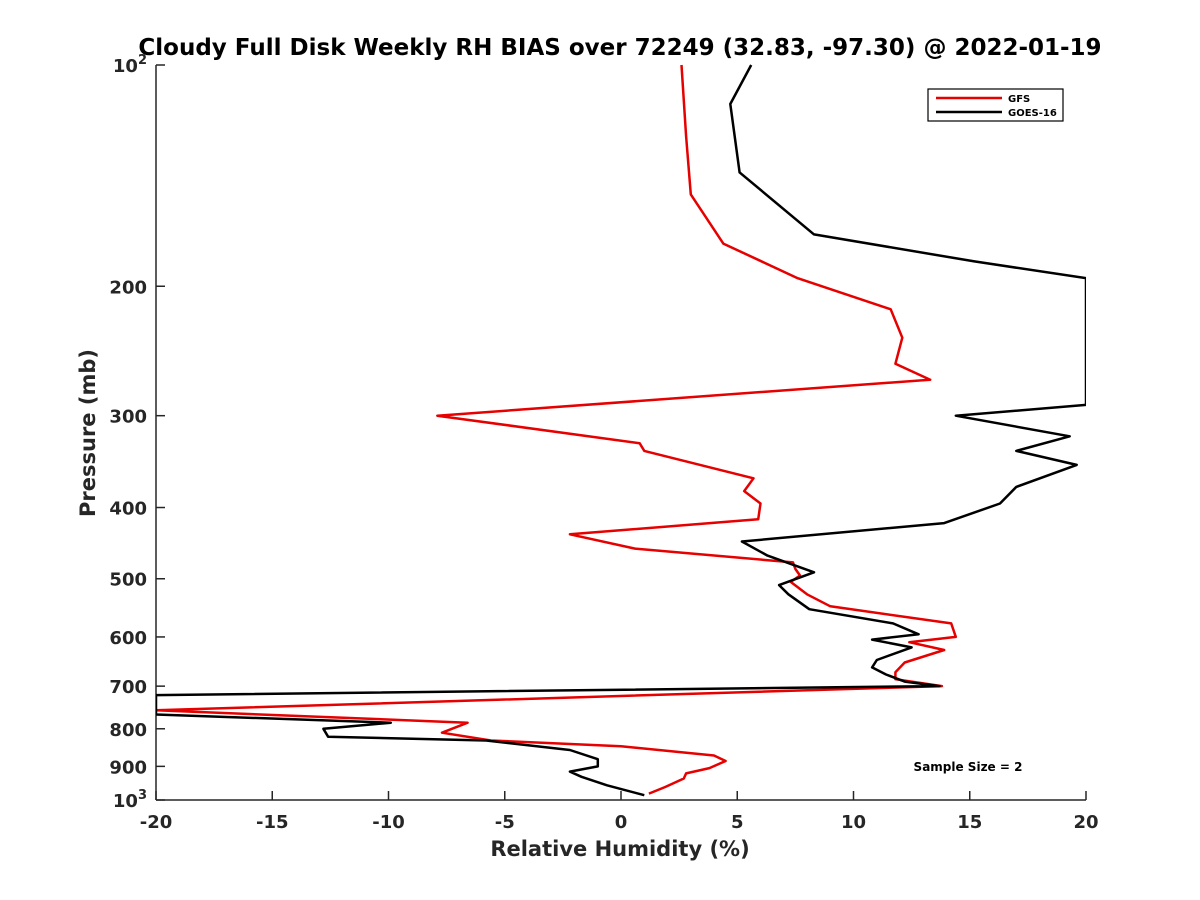  Describe the element at coordinates (737, 822) in the screenshot. I see `x-tick-label: 5` at that location.